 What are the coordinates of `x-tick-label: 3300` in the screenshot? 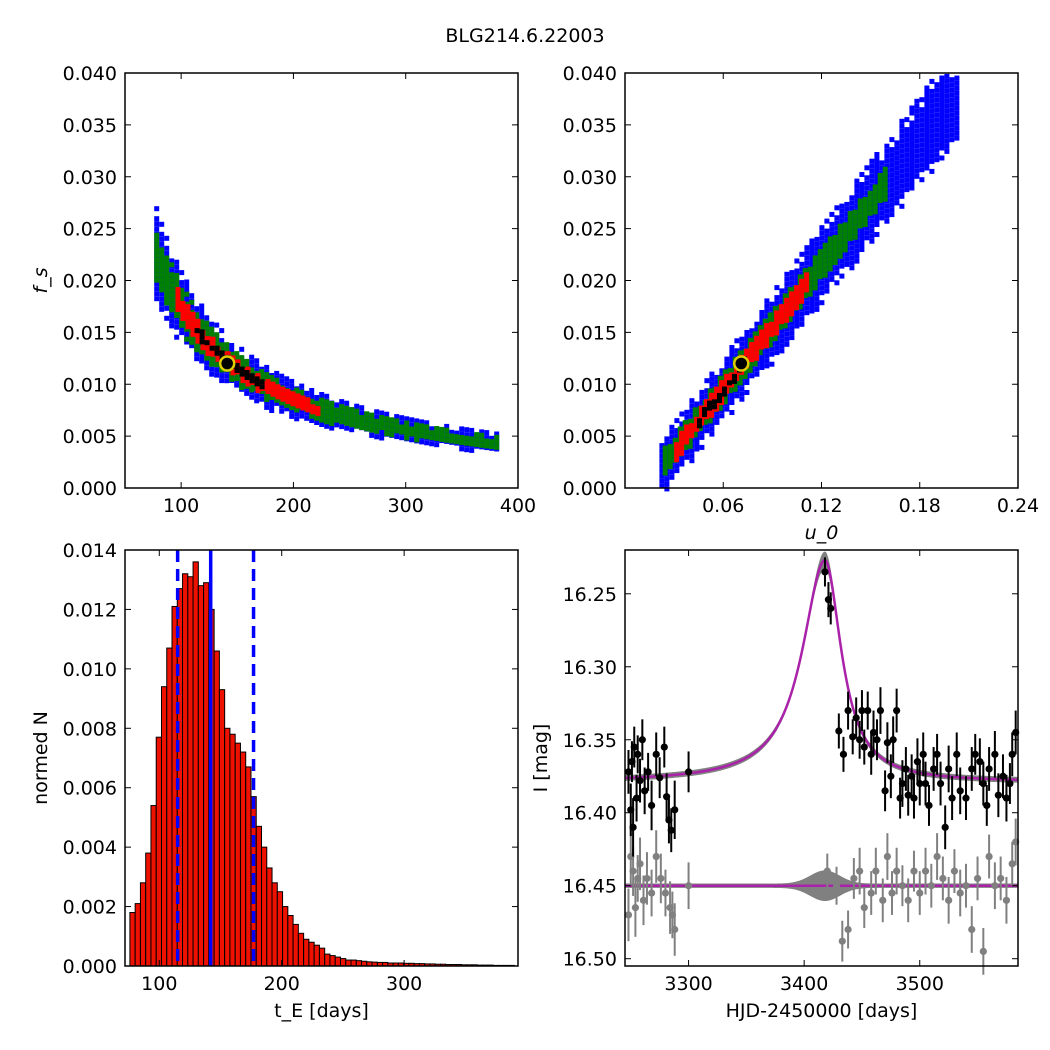 It's located at (688, 984).